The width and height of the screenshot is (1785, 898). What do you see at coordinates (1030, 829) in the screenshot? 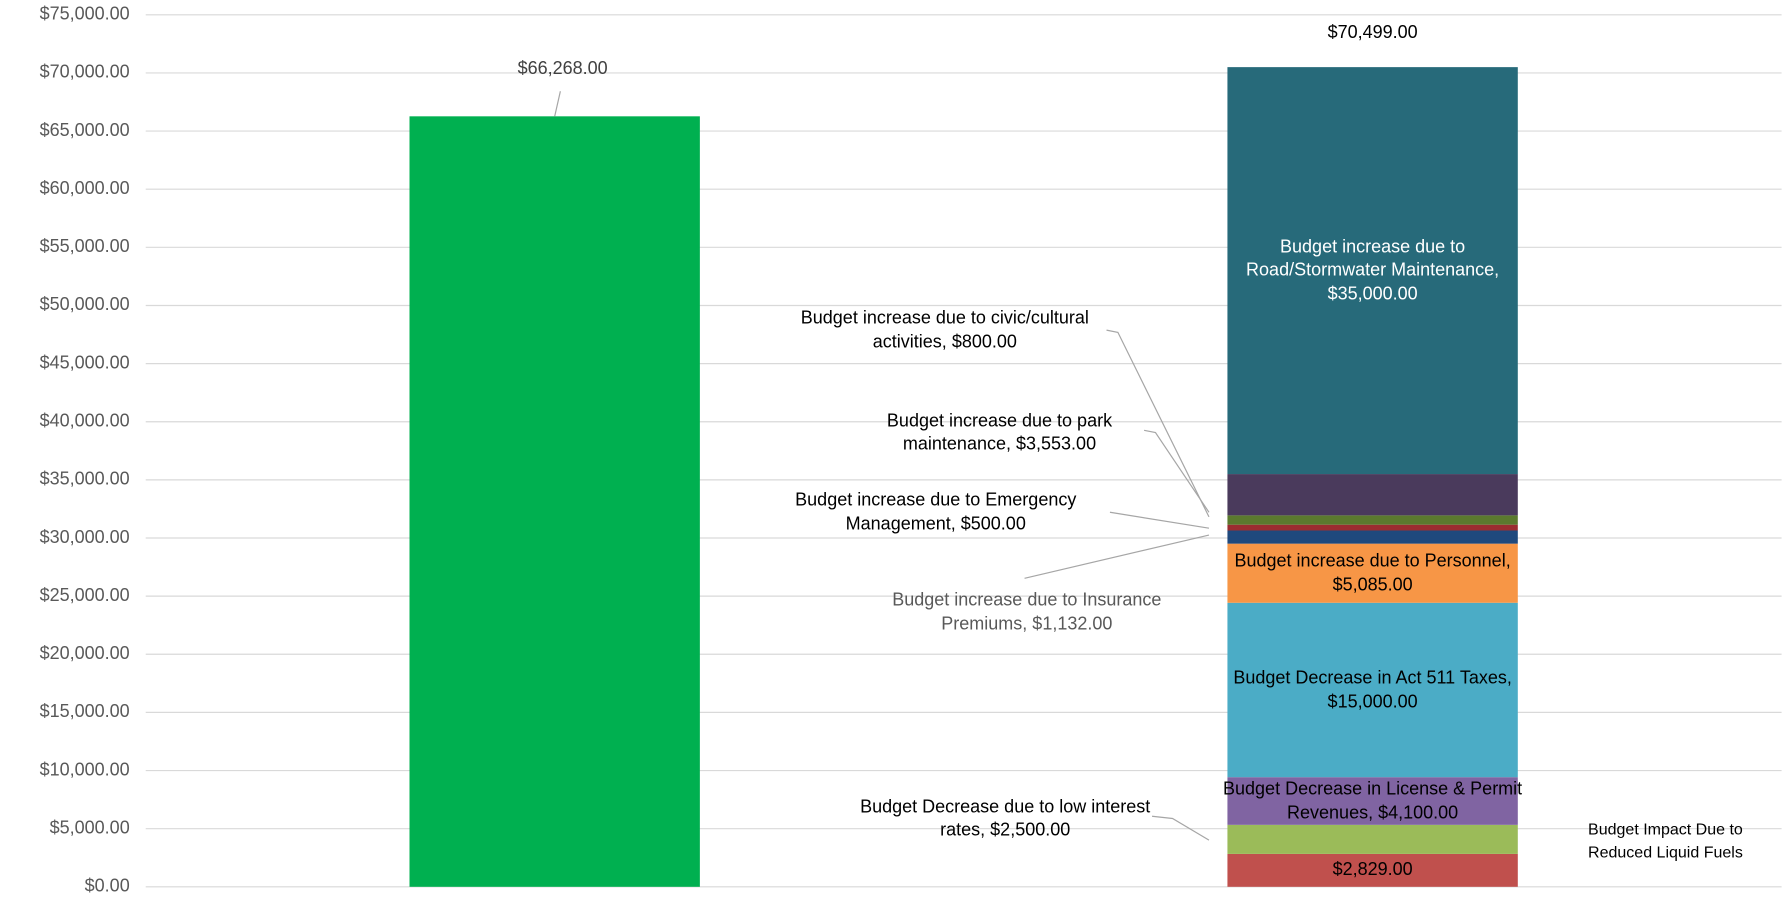
I see `label-value: $2,500.00` at bounding box center [1030, 829].